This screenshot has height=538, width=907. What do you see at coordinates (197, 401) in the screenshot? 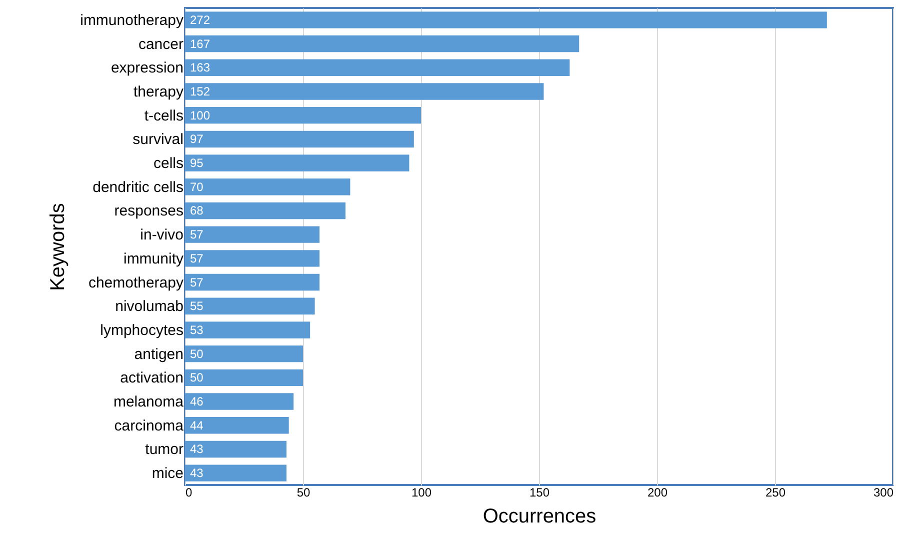
I see `data-label: 46` at bounding box center [197, 401].